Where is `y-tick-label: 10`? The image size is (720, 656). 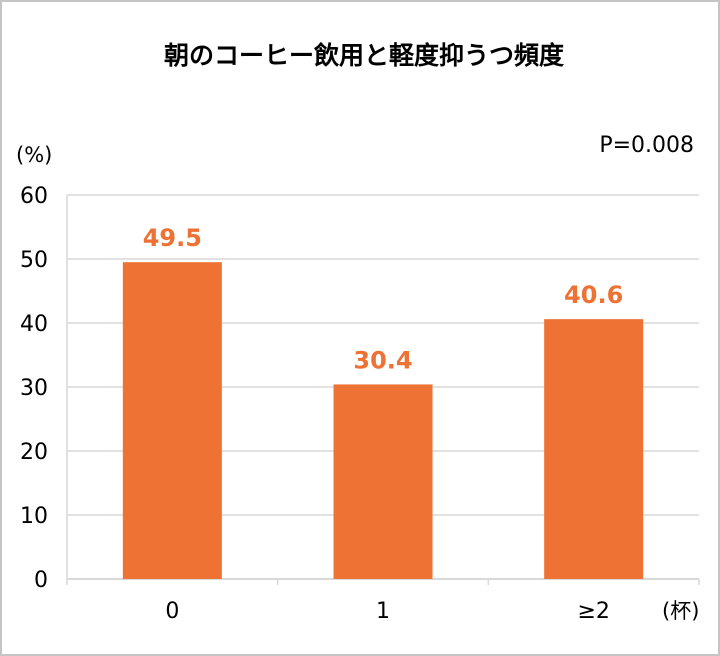
y-tick-label: 10 is located at coordinates (34, 516).